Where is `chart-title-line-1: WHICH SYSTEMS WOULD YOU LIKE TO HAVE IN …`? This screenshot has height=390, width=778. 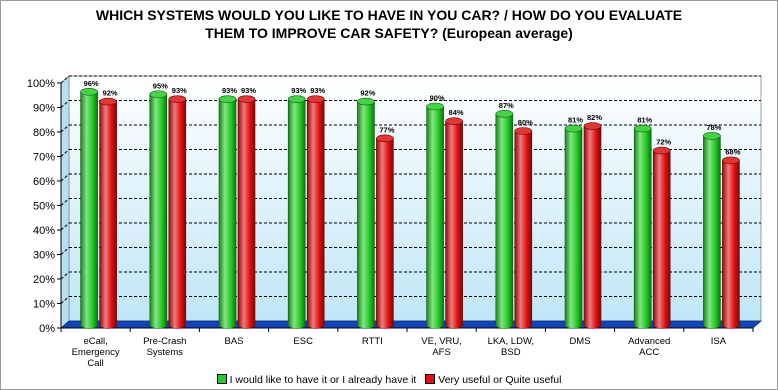 chart-title-line-1: WHICH SYSTEMS WOULD YOU LIKE TO HAVE IN … is located at coordinates (389, 15).